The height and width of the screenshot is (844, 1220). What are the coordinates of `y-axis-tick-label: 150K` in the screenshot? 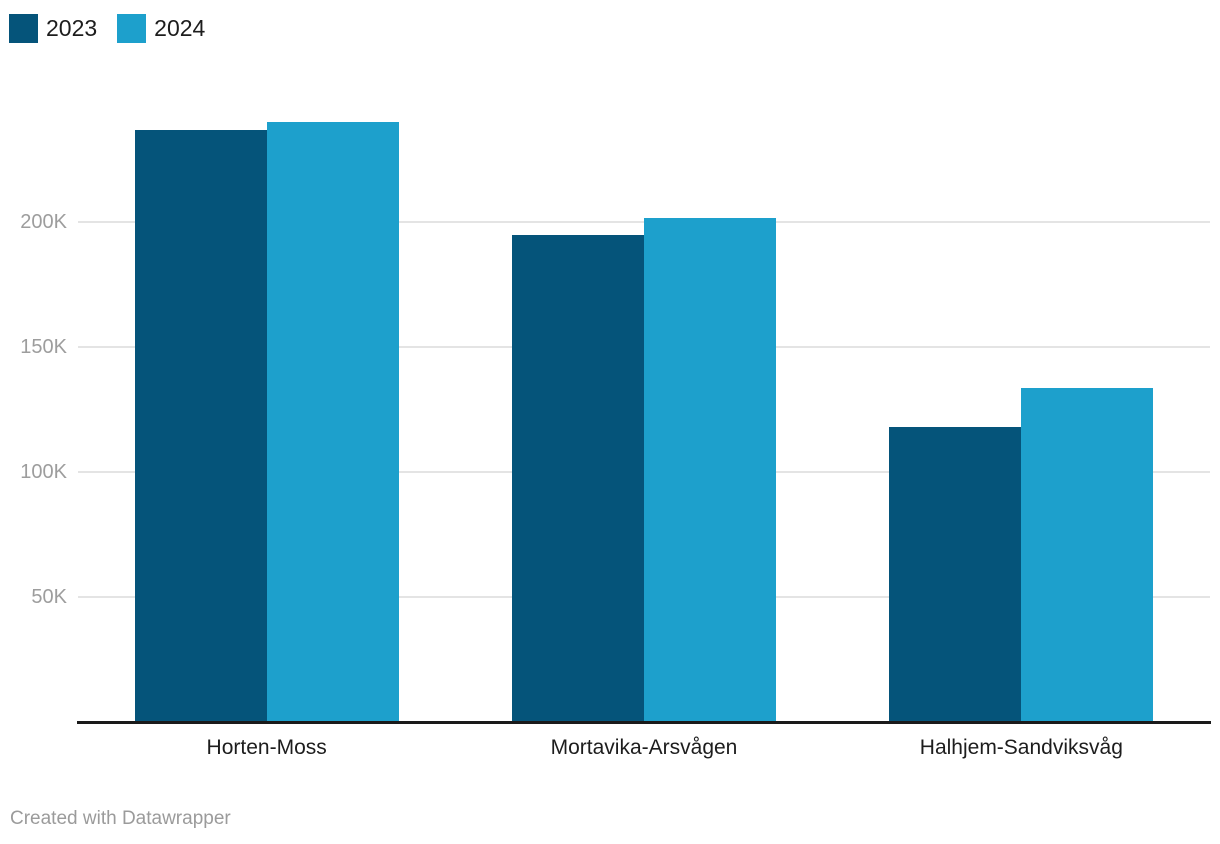 It's located at (43, 347).